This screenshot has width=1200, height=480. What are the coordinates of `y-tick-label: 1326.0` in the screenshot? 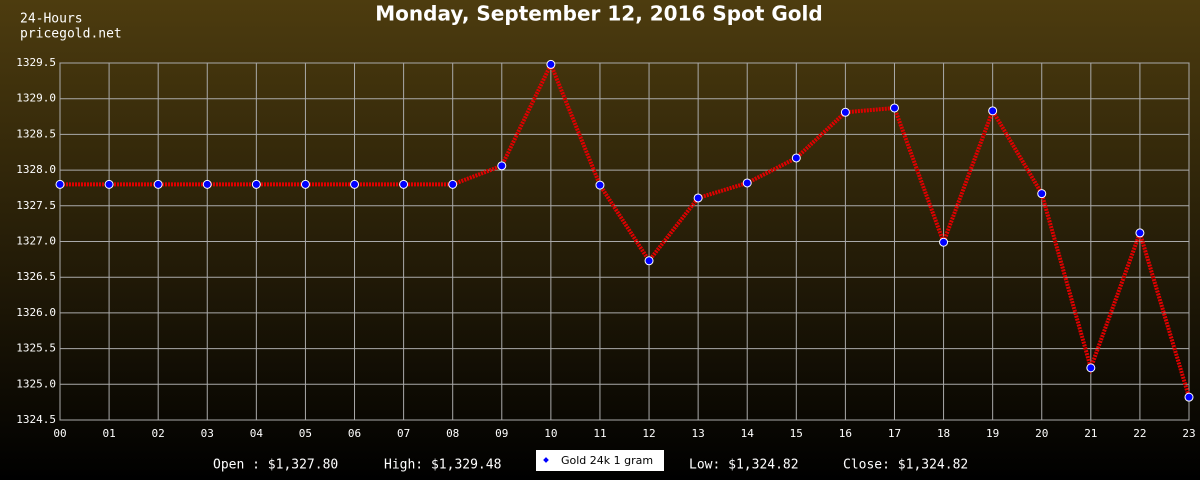 It's located at (36, 312).